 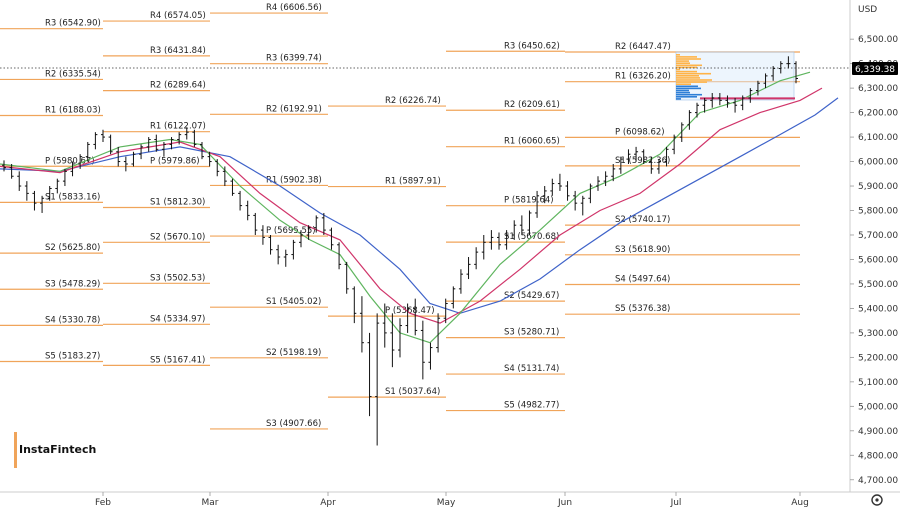 I want to click on settings-icon, so click(x=877, y=500).